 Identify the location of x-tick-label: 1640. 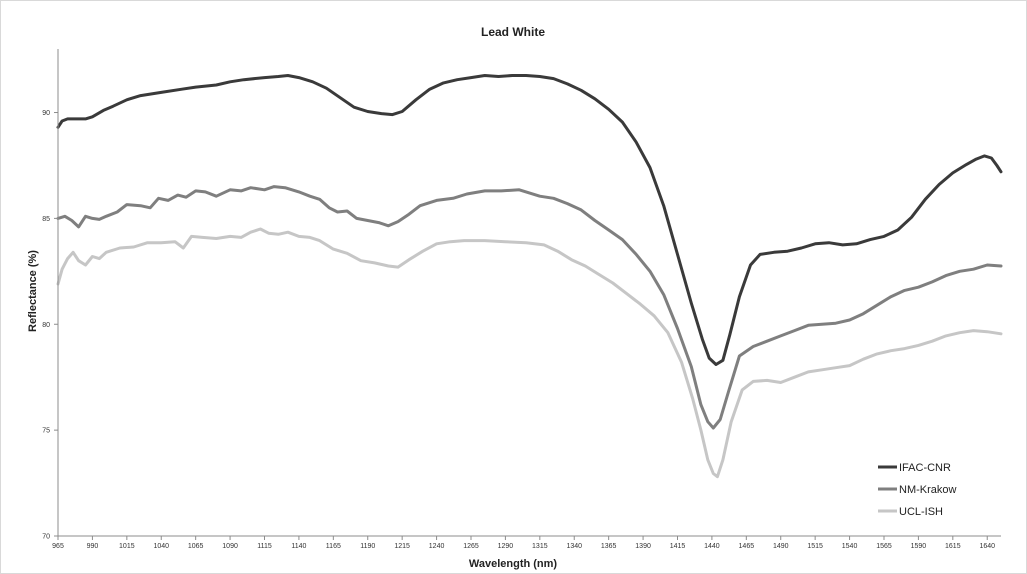
(987, 546).